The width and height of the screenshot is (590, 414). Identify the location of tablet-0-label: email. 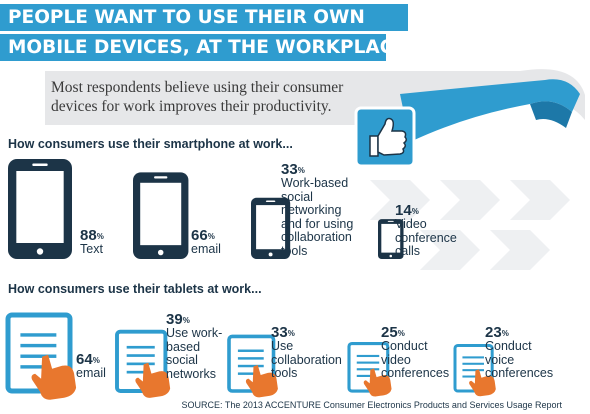
(91, 373).